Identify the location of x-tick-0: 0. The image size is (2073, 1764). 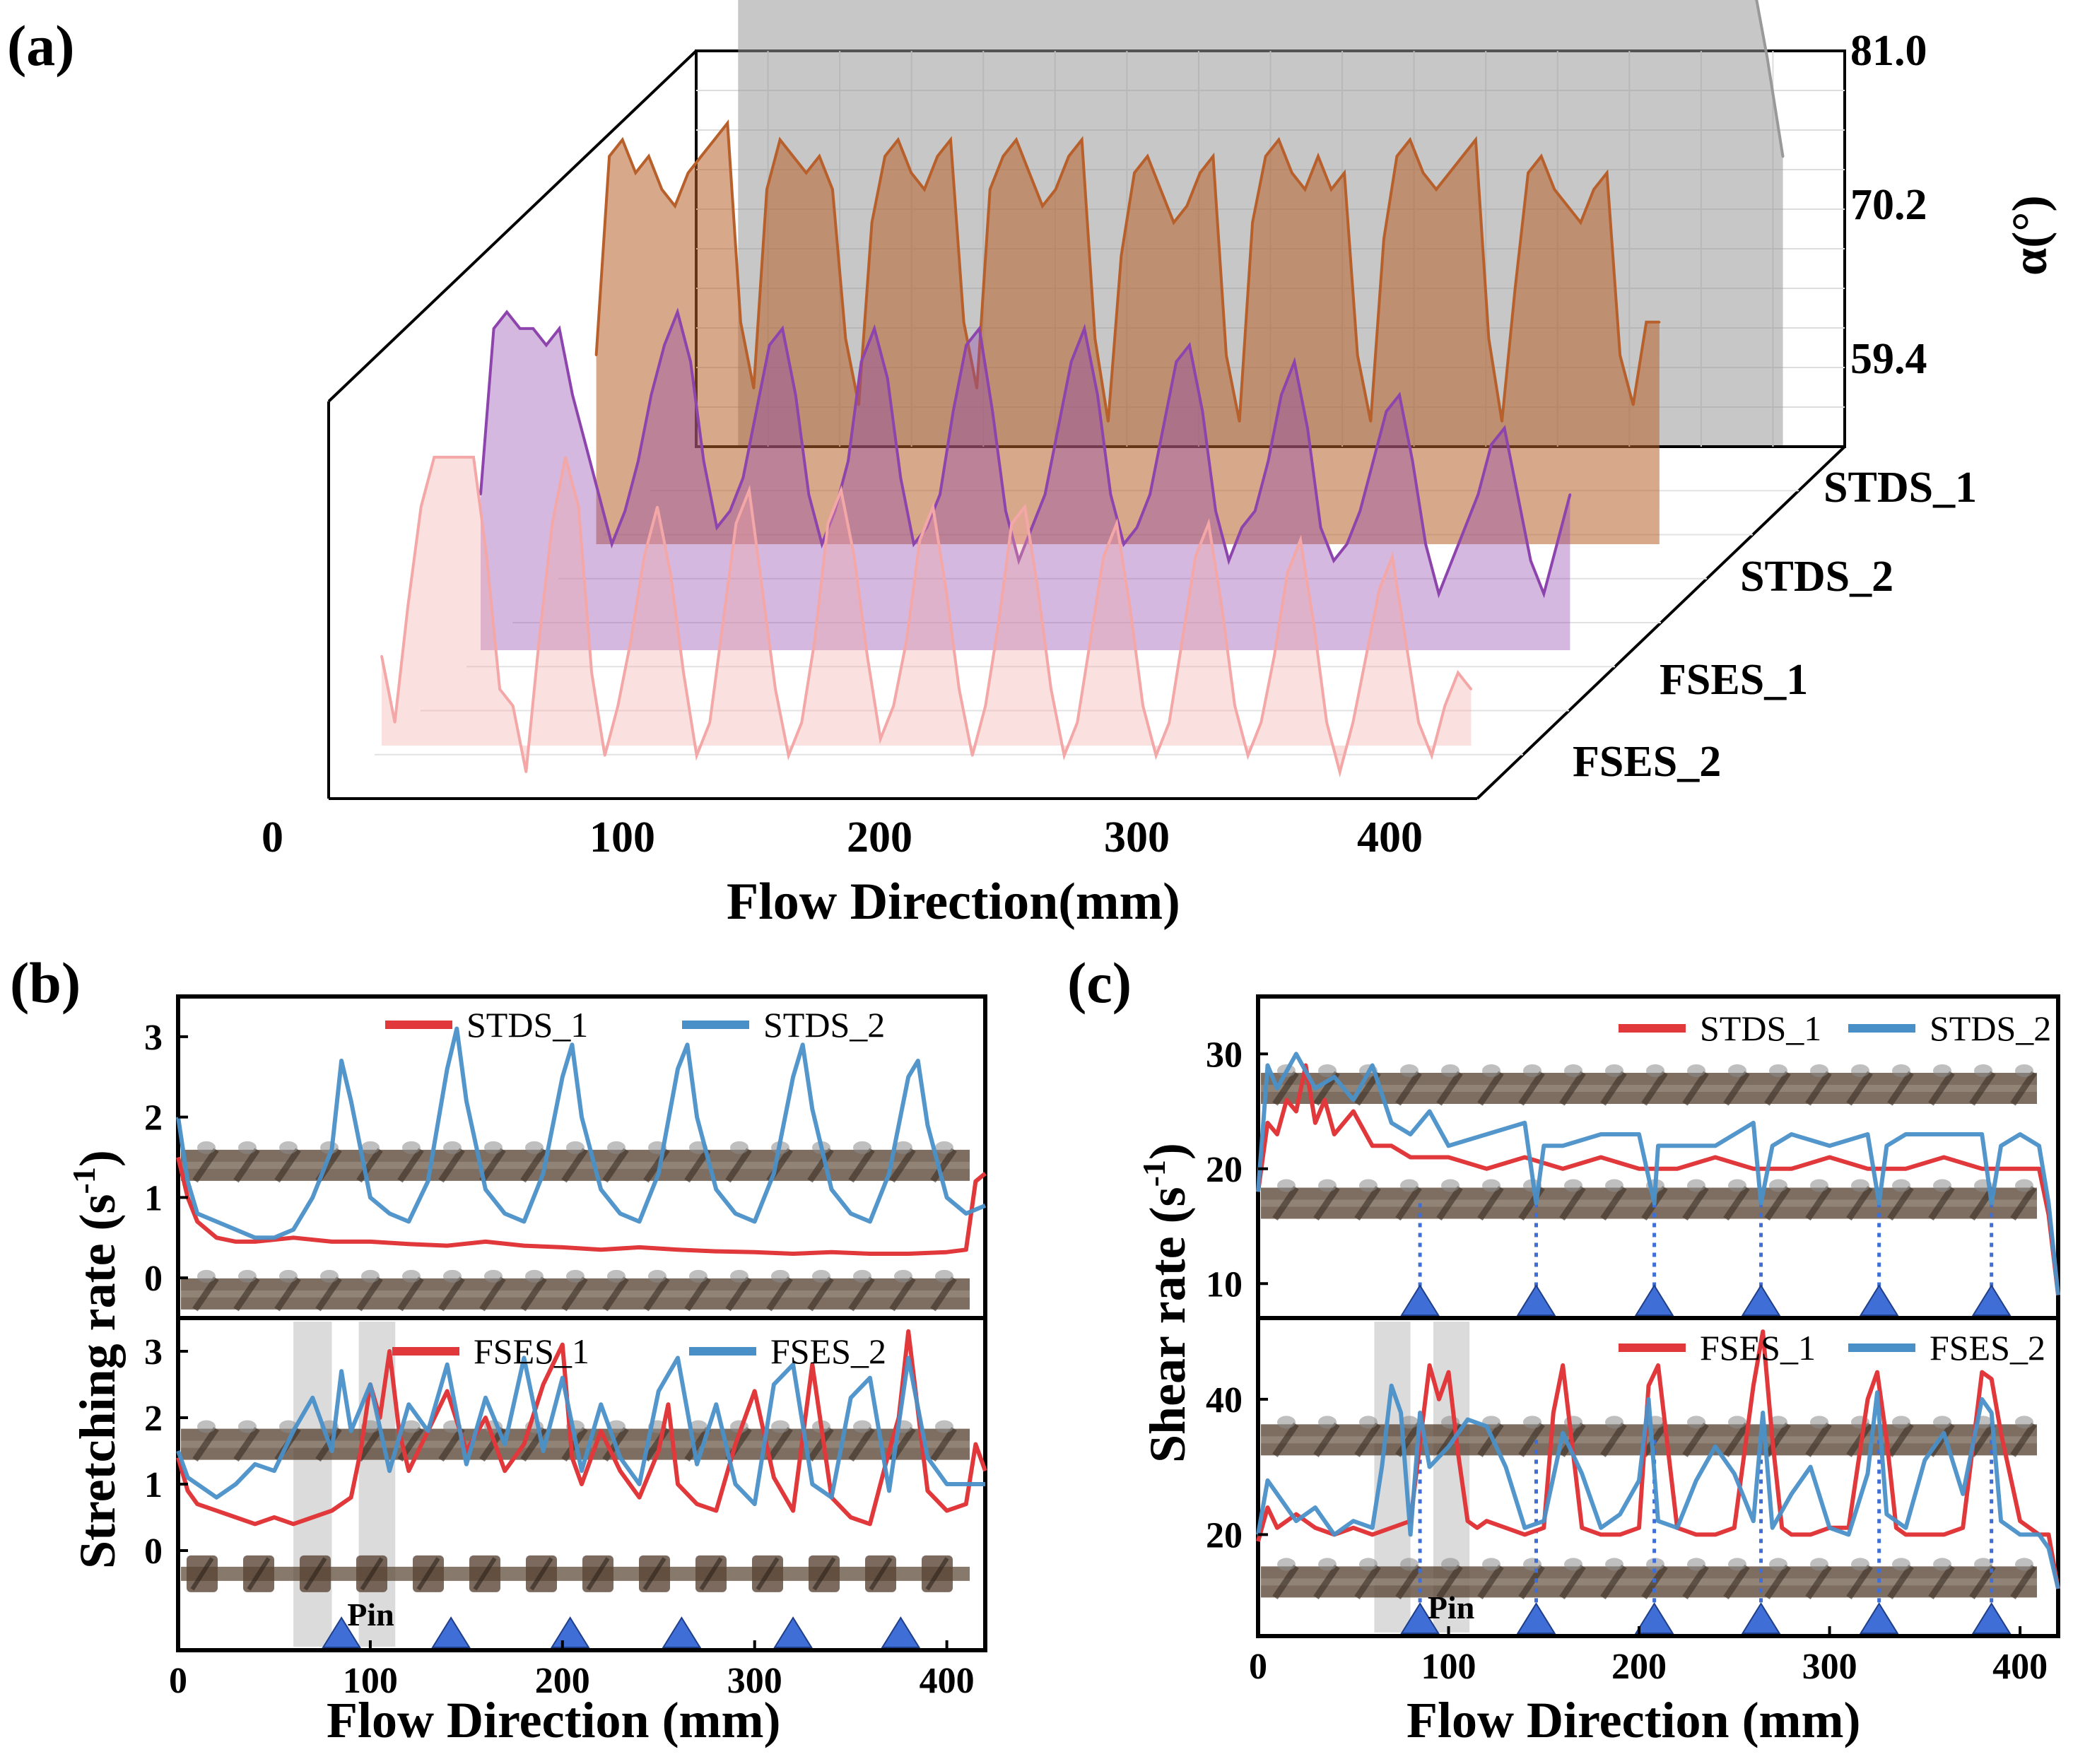
(272, 837).